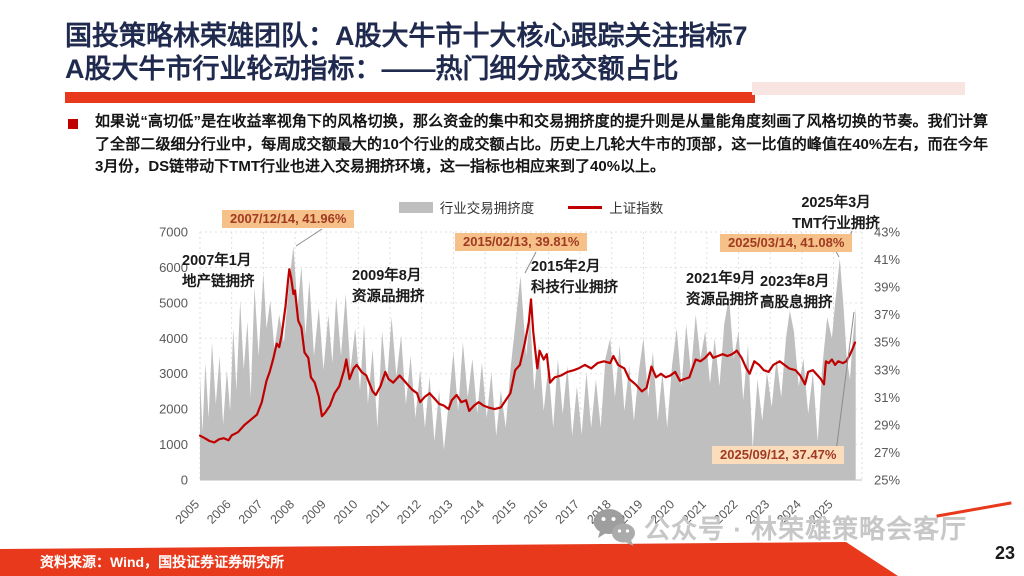  I want to click on annotation-line: 2015年2月, so click(566, 267).